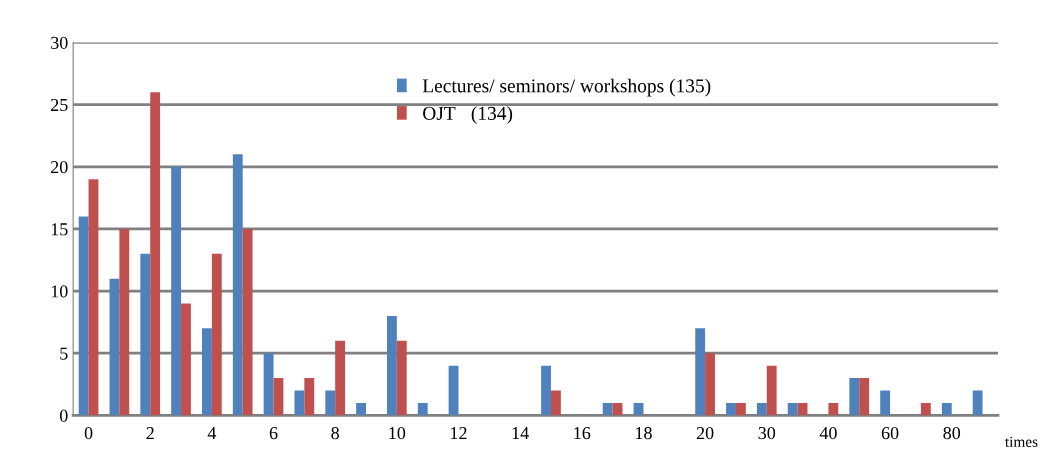 The image size is (1045, 472). What do you see at coordinates (150, 433) in the screenshot?
I see `x-tick-label: 2` at bounding box center [150, 433].